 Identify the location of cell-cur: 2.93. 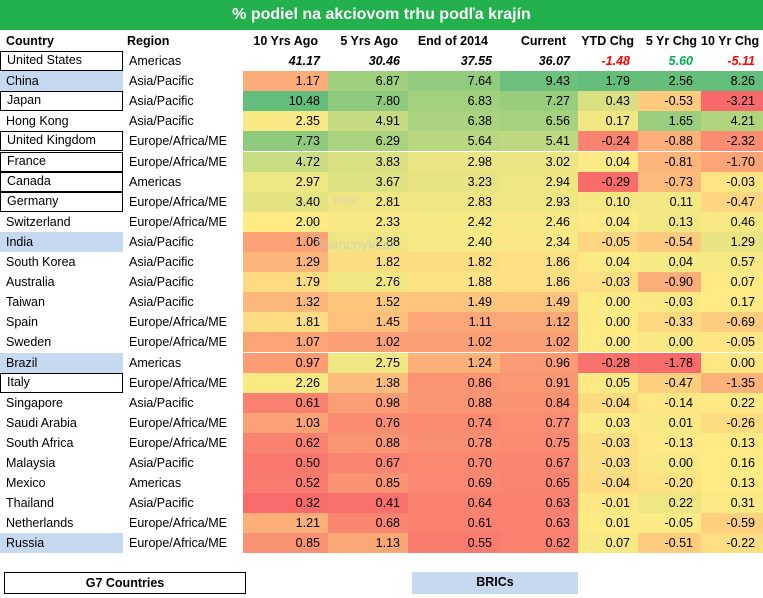
(539, 201).